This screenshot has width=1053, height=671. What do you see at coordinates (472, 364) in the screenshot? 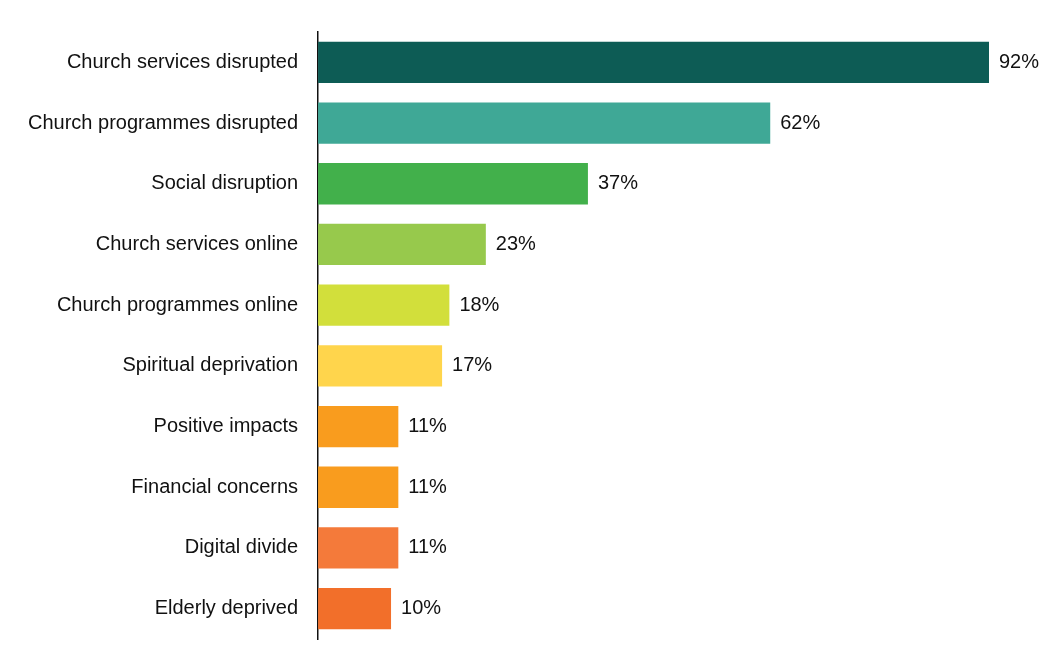
I see `data-label: 17%` at bounding box center [472, 364].